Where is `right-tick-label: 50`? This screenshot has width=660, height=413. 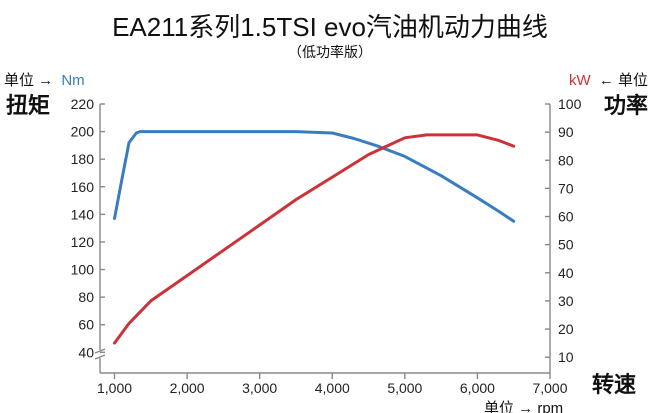
right-tick-label: 50 is located at coordinates (566, 245).